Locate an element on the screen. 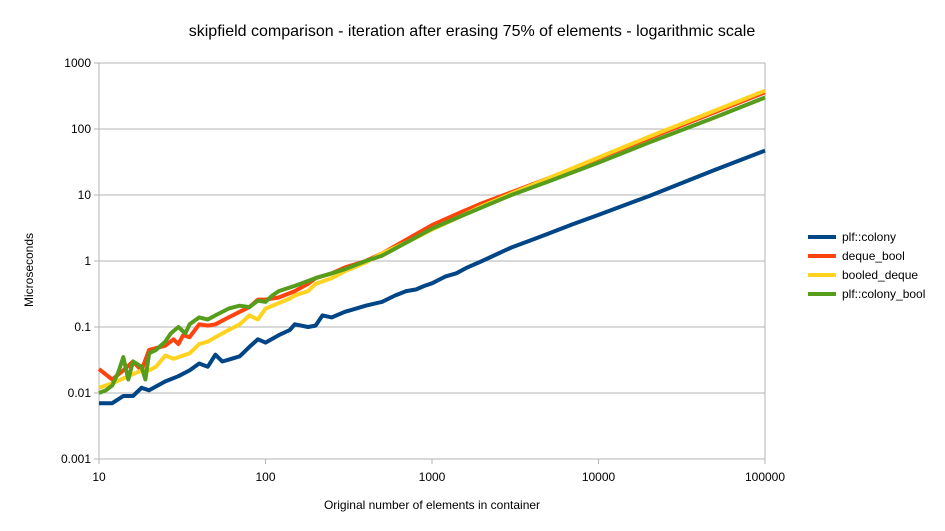  x-axis-tick-labels: 10 100 1000 10000 100000 is located at coordinates (438, 471).